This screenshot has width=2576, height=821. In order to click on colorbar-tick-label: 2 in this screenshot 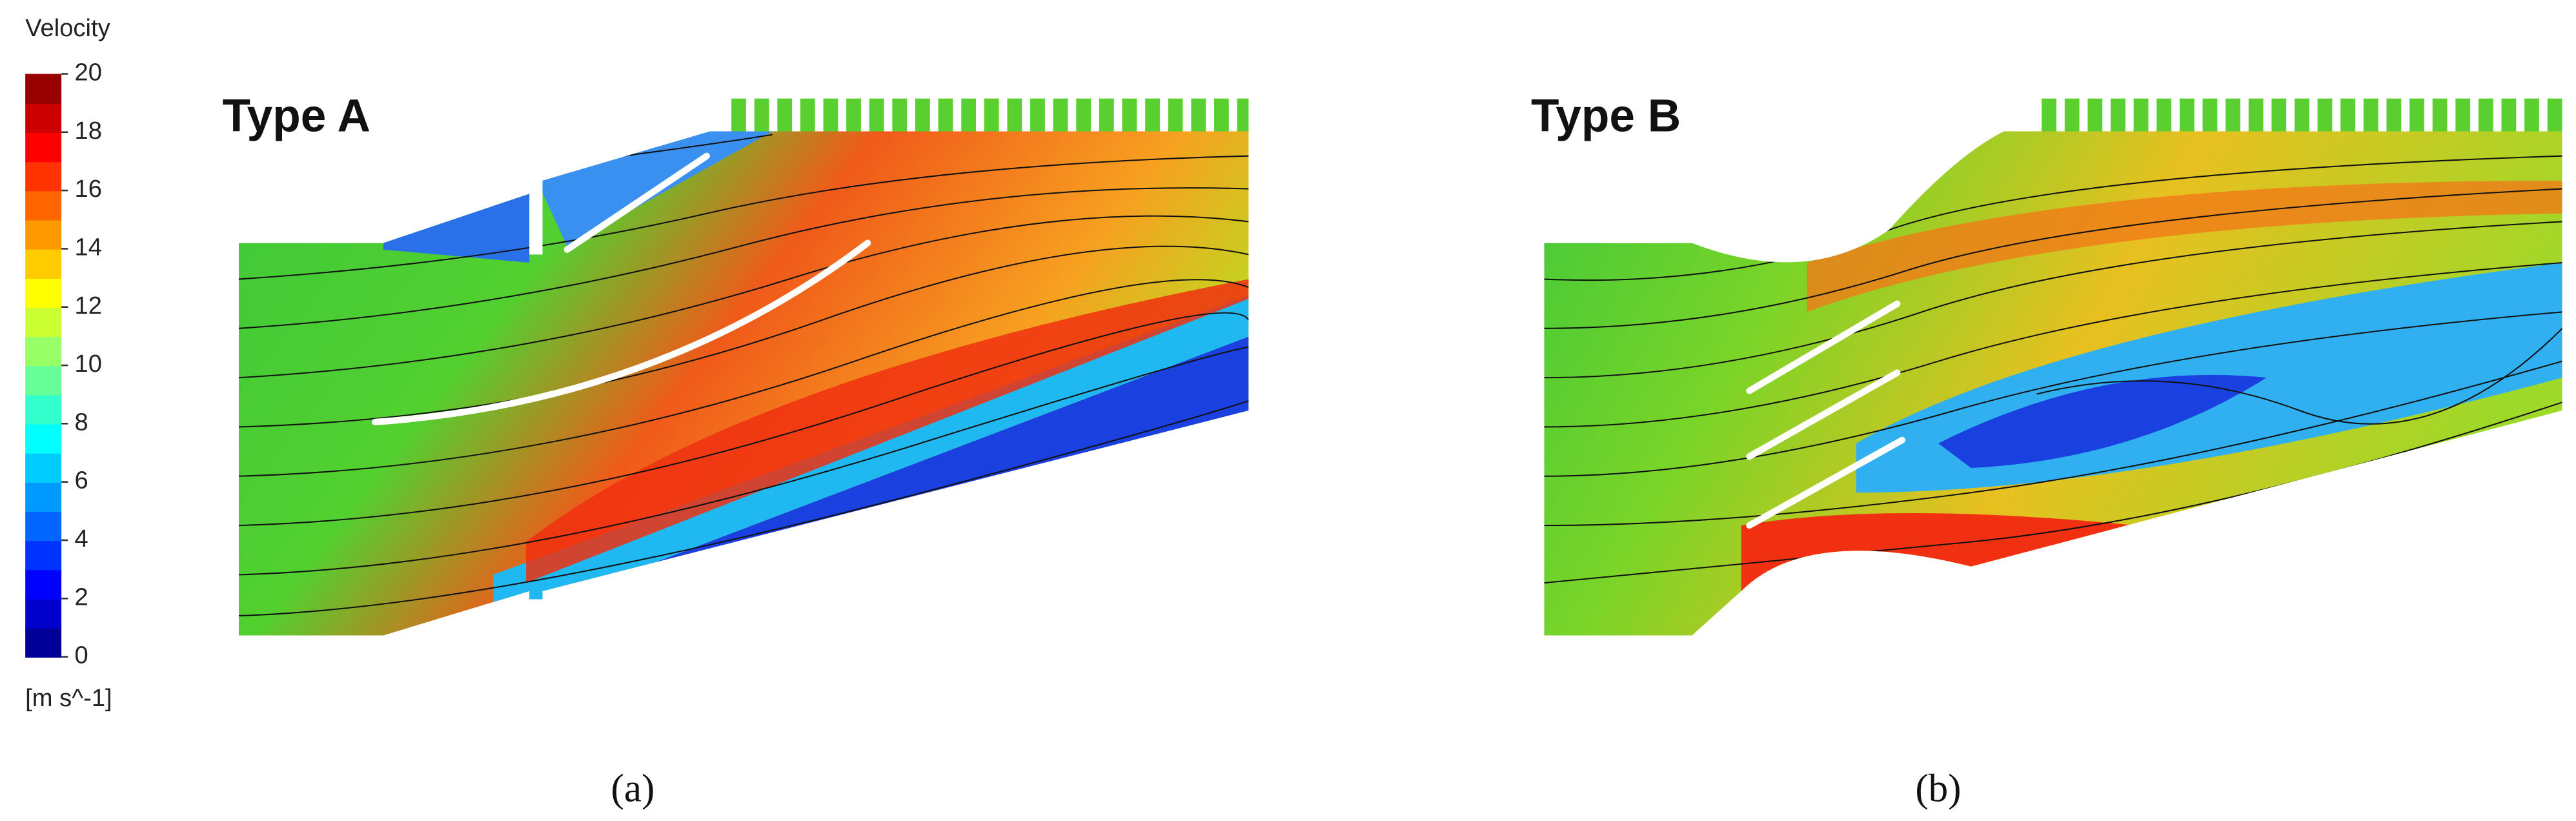, I will do `click(81, 597)`.